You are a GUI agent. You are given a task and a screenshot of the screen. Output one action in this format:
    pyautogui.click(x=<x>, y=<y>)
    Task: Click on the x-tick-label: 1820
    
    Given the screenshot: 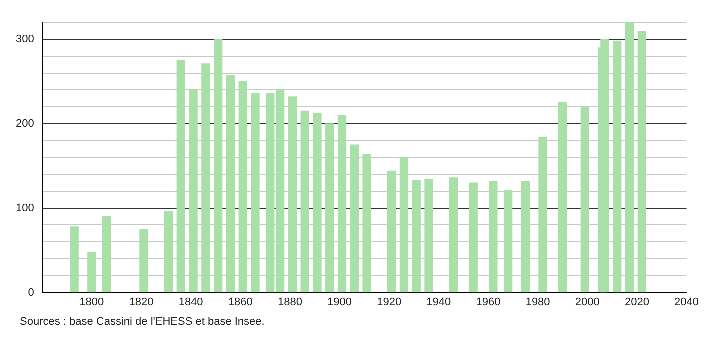 What is the action you would take?
    pyautogui.click(x=141, y=302)
    